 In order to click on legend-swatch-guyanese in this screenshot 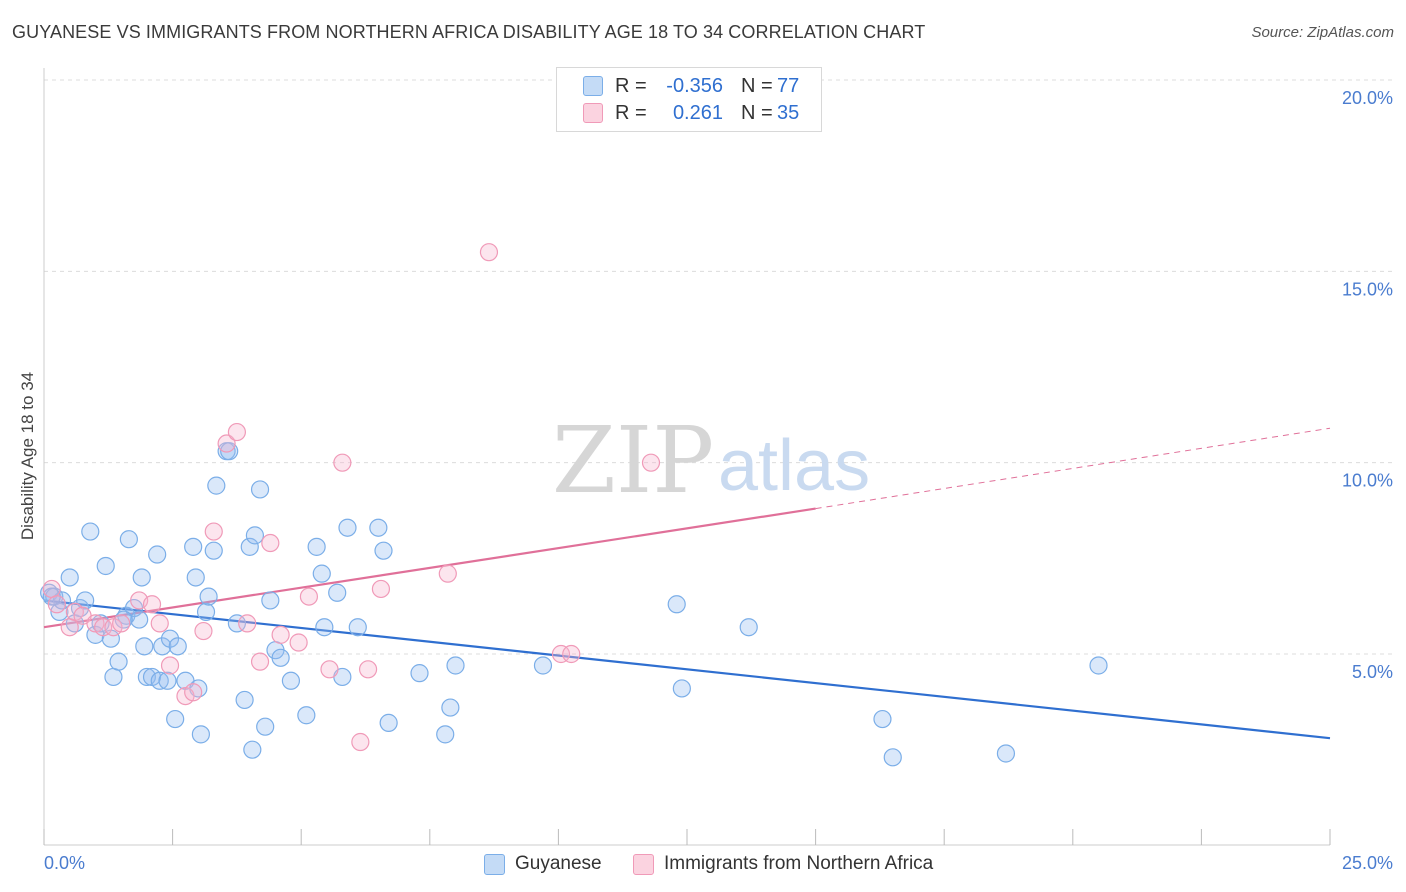, I will do `click(494, 864)`.